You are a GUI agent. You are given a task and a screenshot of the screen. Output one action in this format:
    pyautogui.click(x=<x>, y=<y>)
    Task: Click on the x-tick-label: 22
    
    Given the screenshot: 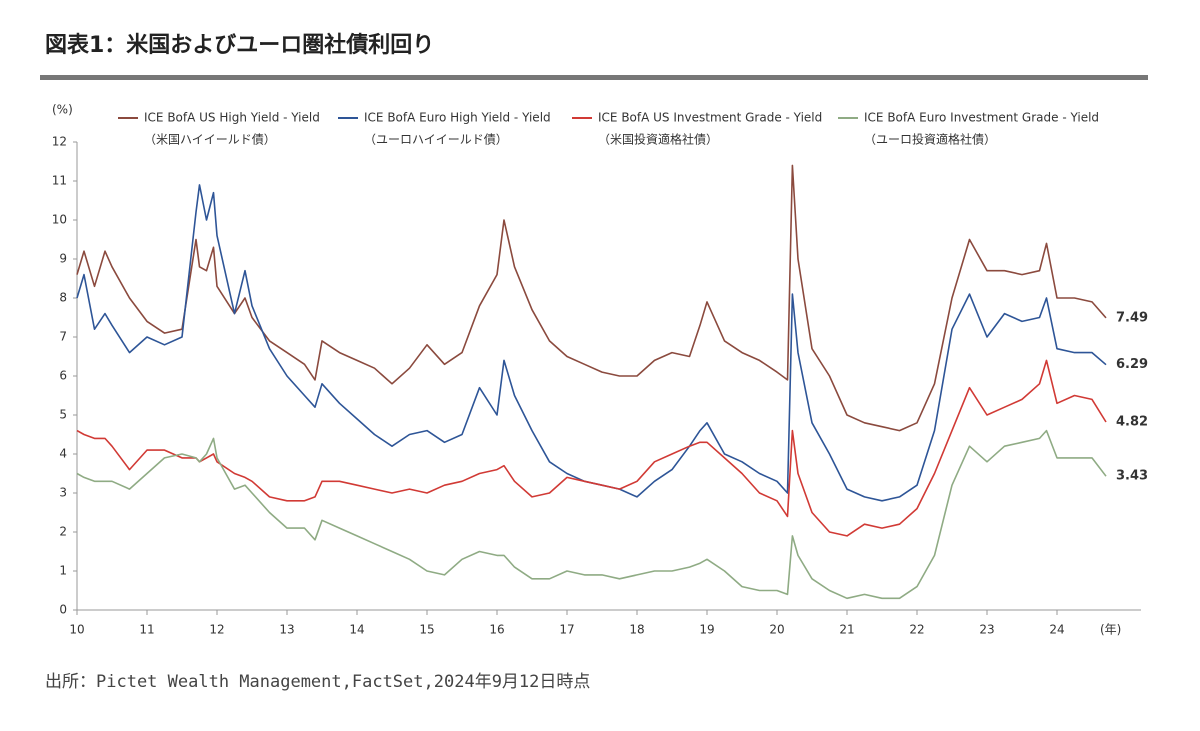 What is the action you would take?
    pyautogui.click(x=916, y=630)
    